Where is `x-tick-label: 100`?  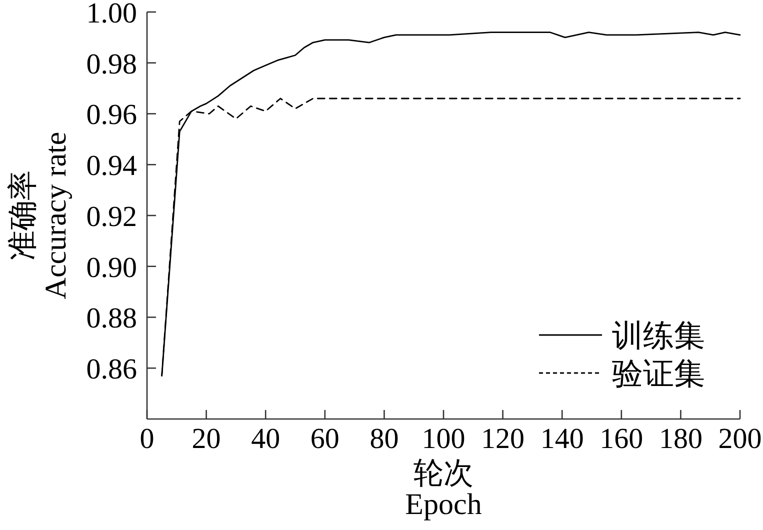
x-tick-label: 100 is located at coordinates (444, 439).